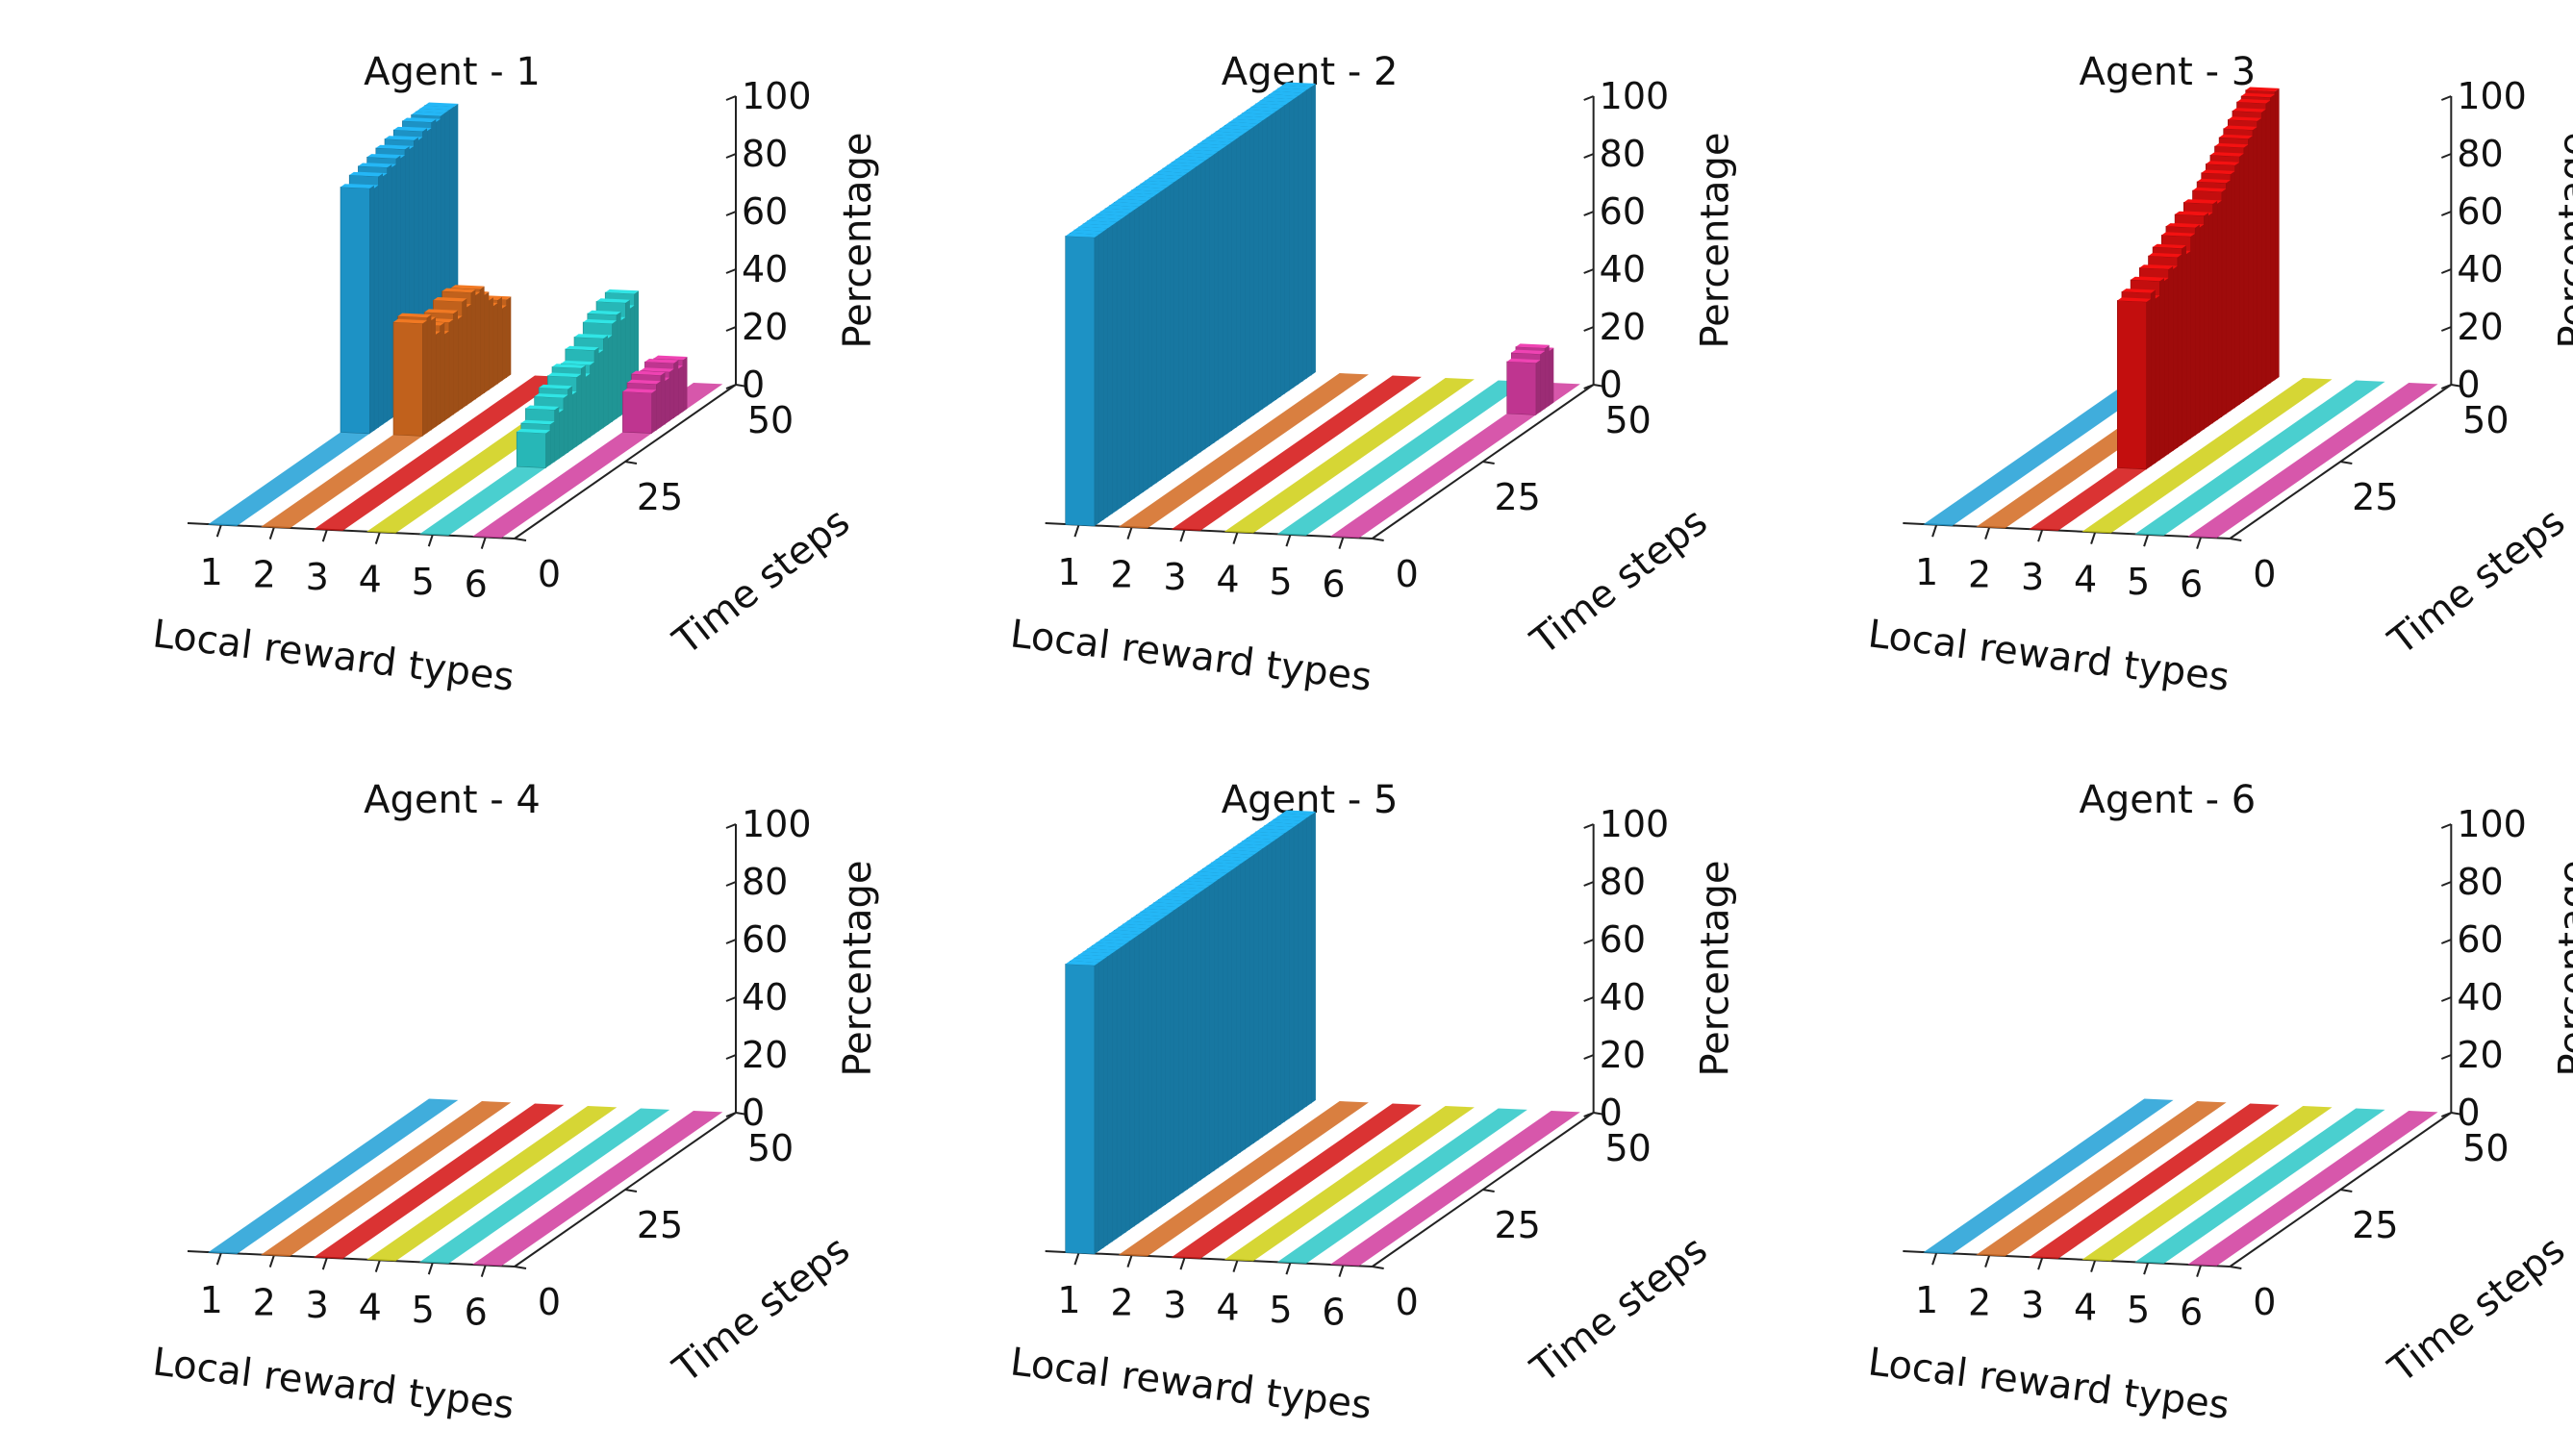 Image resolution: width=2573 pixels, height=1456 pixels. I want to click on x-tick-label: 6, so click(476, 585).